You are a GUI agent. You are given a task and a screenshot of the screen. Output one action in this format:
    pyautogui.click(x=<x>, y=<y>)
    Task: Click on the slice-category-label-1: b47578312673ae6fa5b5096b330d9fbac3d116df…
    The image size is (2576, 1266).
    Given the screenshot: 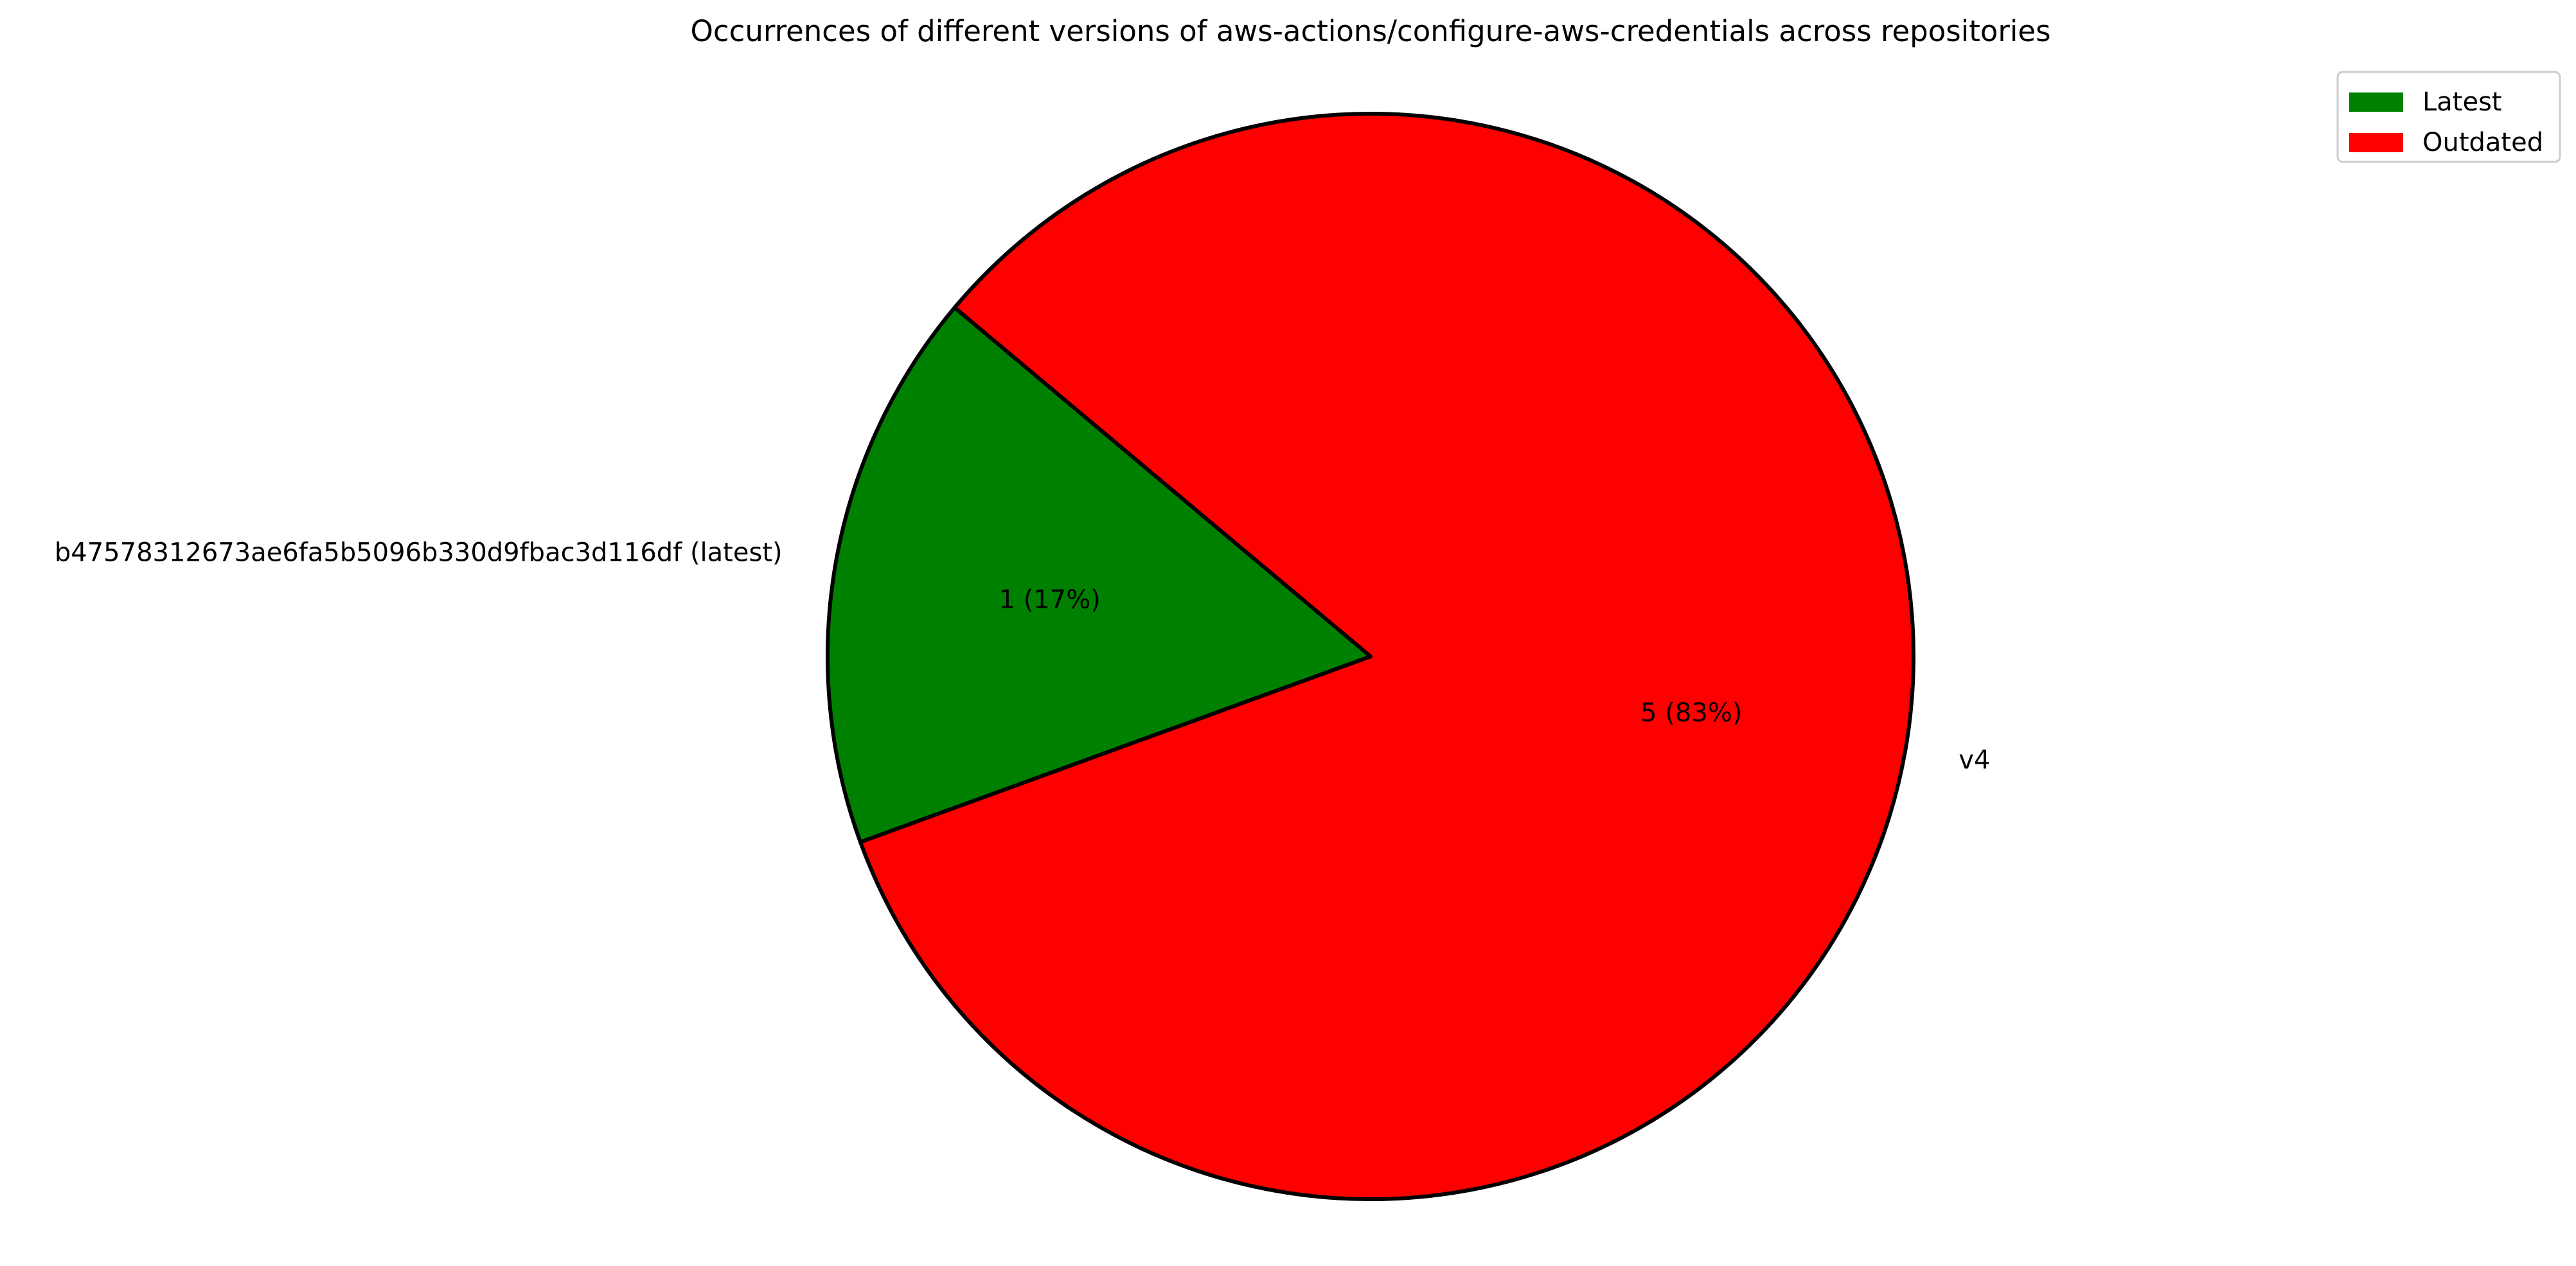 What is the action you would take?
    pyautogui.click(x=419, y=553)
    